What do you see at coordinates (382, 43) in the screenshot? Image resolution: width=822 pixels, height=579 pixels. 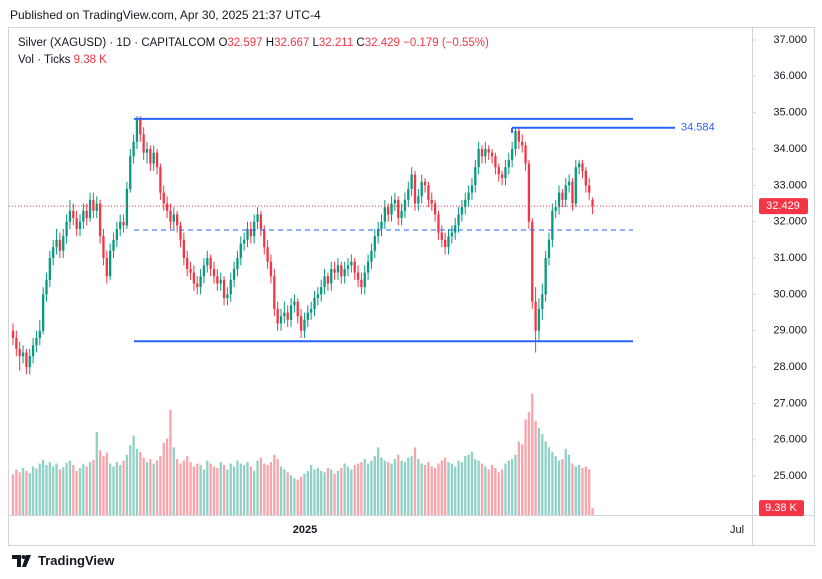 I see `ohlc-value: 32.429` at bounding box center [382, 43].